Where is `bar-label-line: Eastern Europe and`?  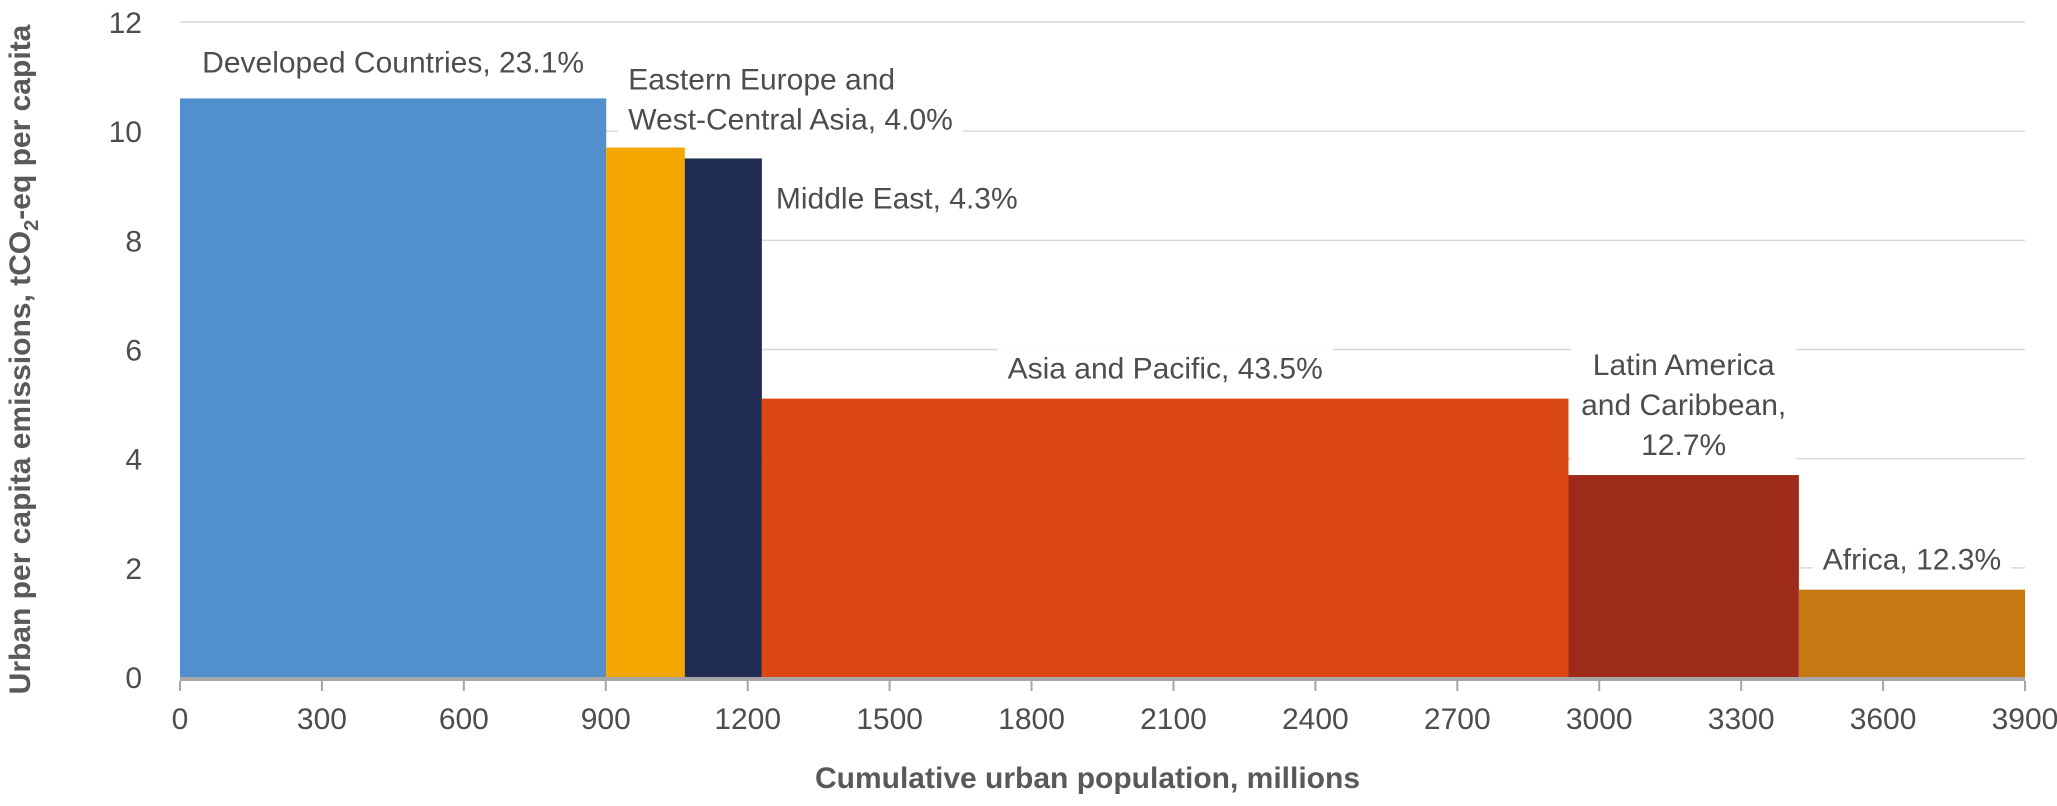
bar-label-line: Eastern Europe and is located at coordinates (761, 80).